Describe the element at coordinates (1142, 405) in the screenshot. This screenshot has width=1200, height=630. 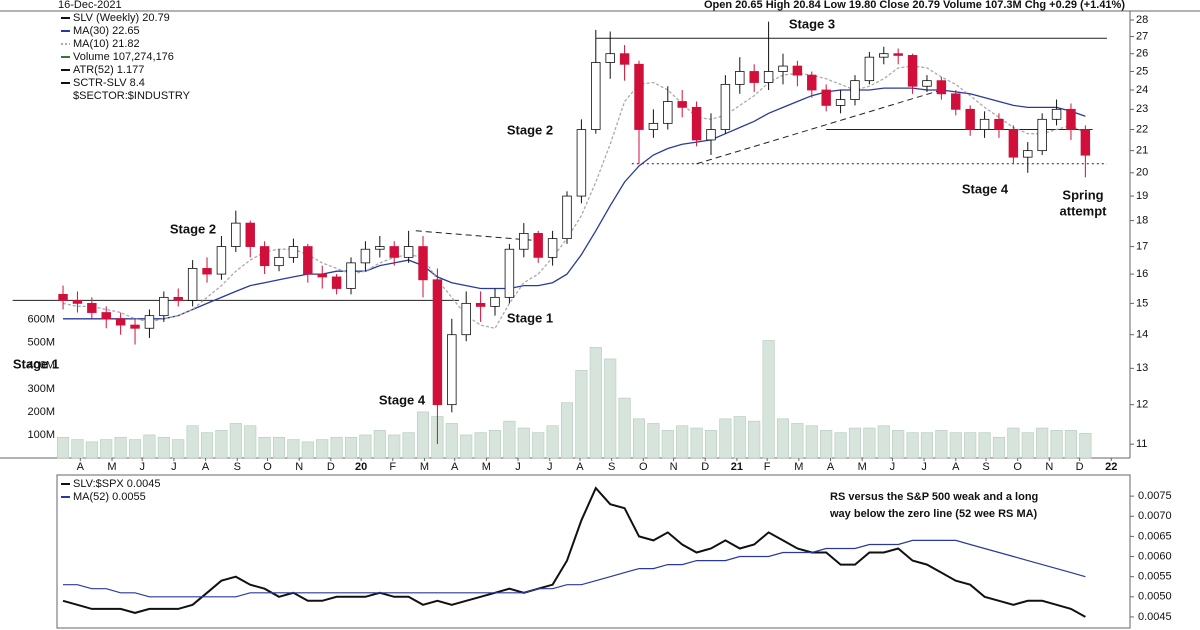
I see `y-tick-label: 12` at that location.